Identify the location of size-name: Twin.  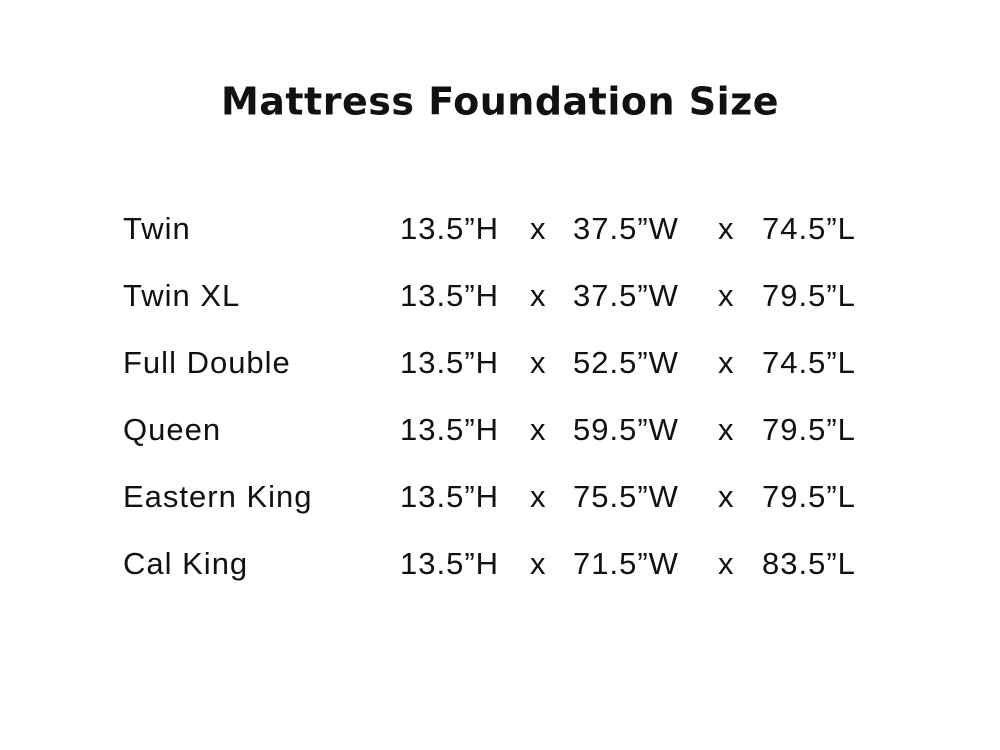
(157, 228).